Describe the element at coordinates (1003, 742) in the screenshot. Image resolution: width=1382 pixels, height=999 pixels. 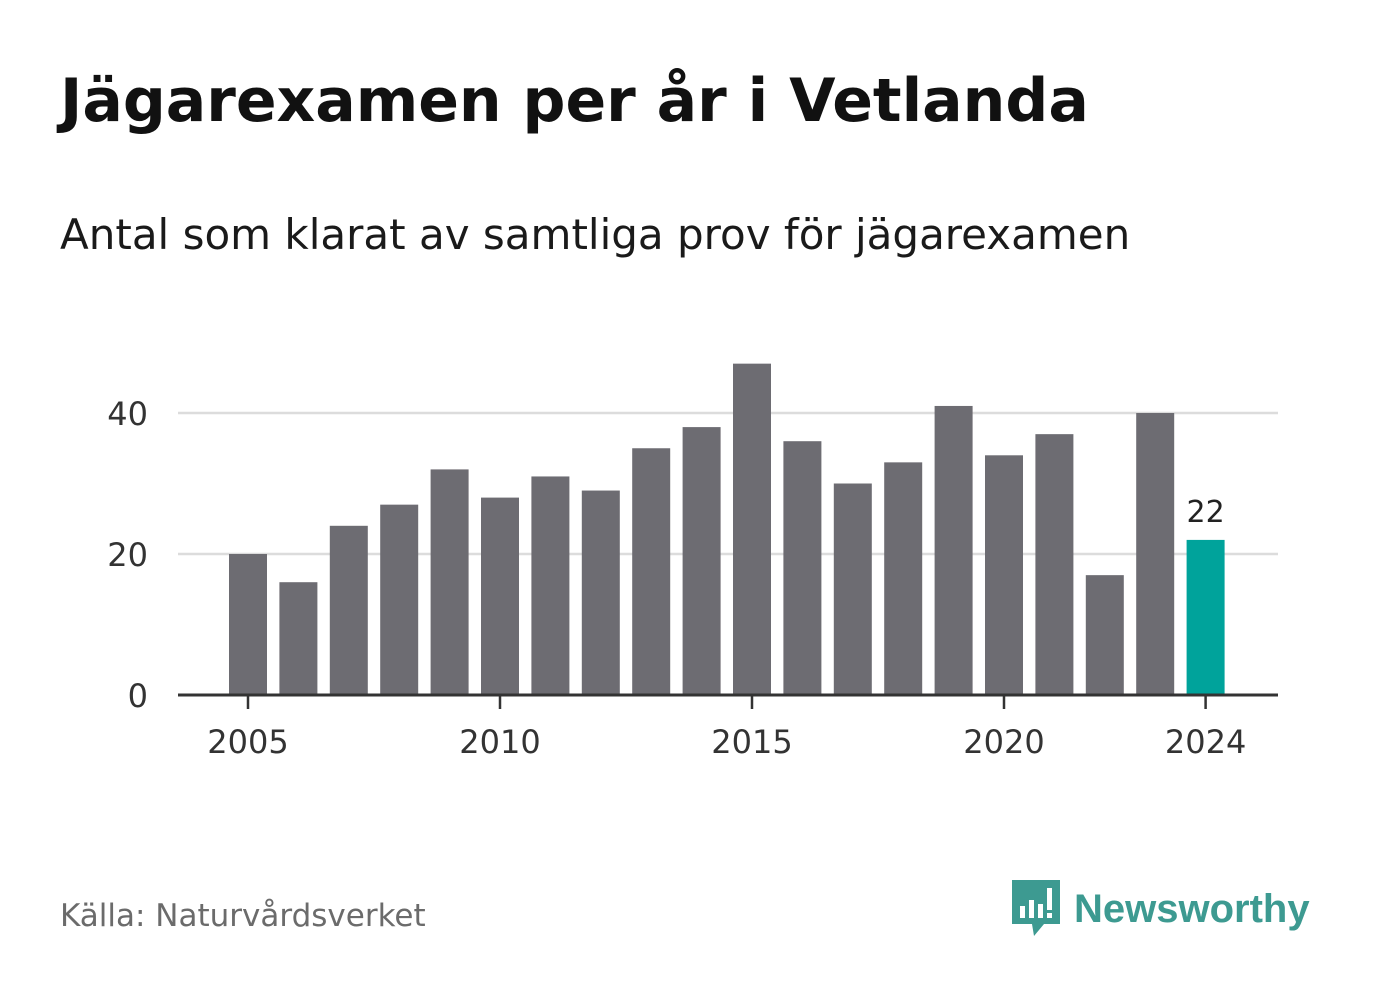
I see `x-tick-label: 2020` at that location.